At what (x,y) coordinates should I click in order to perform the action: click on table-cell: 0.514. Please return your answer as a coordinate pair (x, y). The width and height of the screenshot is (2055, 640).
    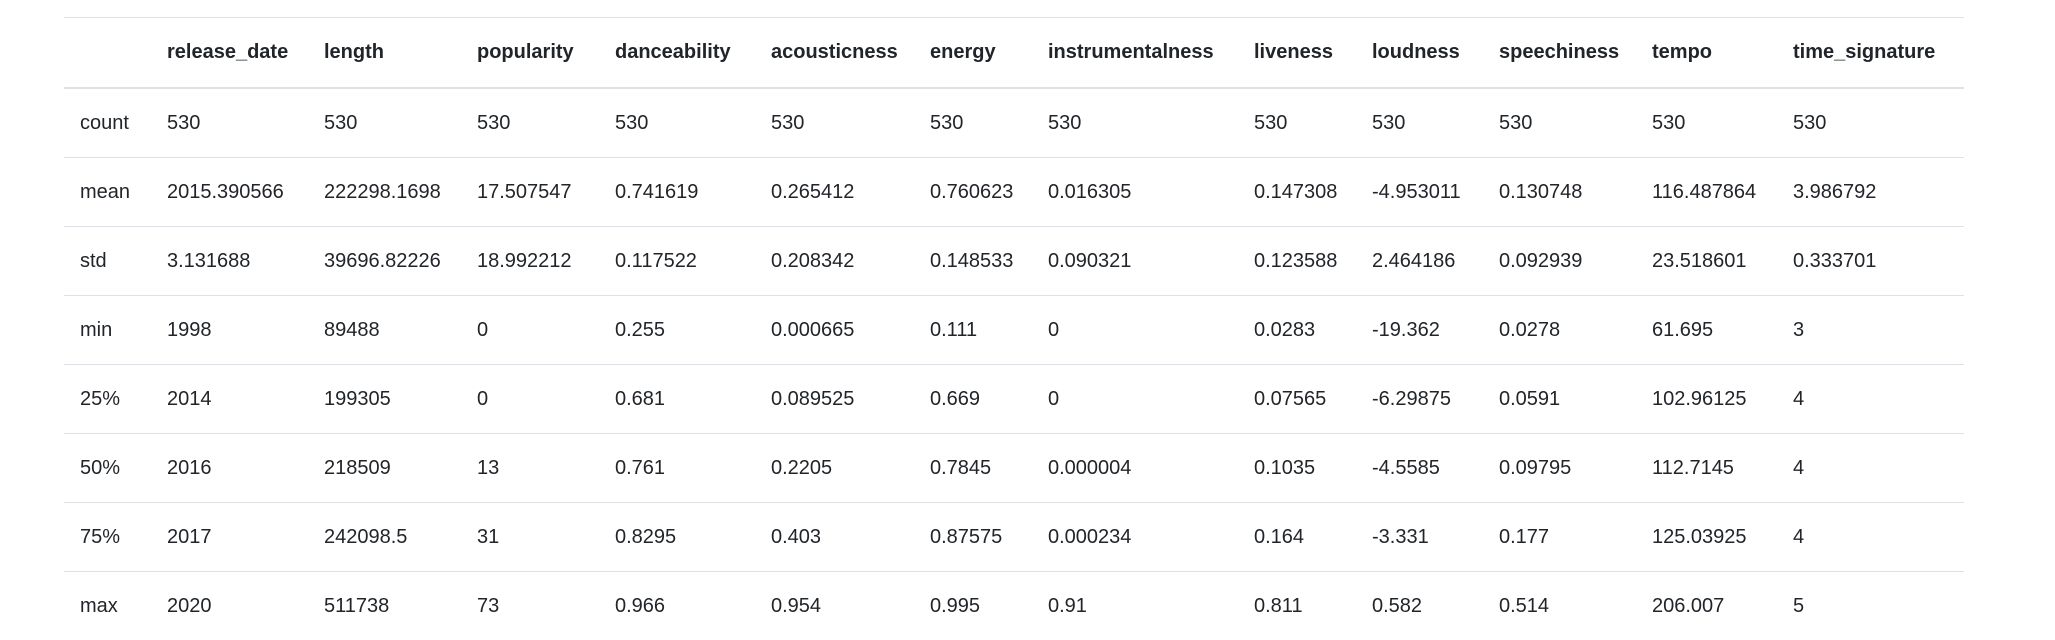
    Looking at the image, I should click on (1559, 606).